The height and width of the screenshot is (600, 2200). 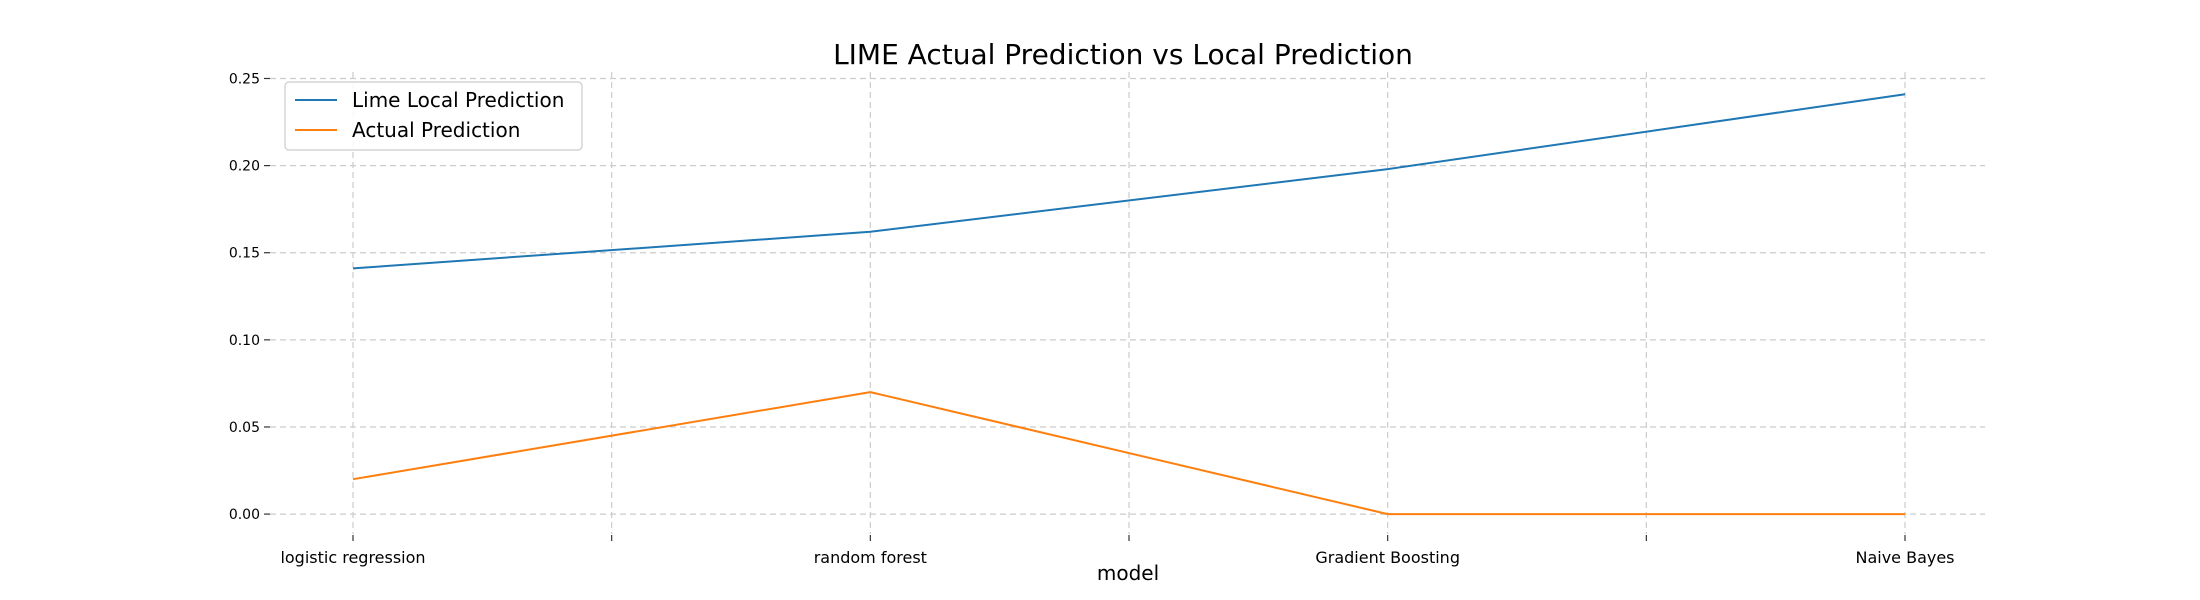 What do you see at coordinates (244, 341) in the screenshot?
I see `y-tick-label: 0.10` at bounding box center [244, 341].